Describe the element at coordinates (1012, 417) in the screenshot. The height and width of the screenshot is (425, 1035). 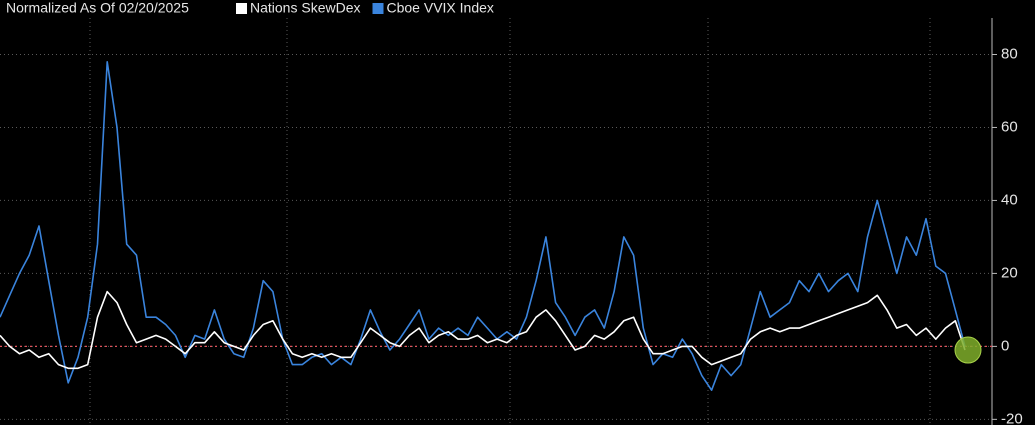
I see `y-tick-label: -20` at that location.